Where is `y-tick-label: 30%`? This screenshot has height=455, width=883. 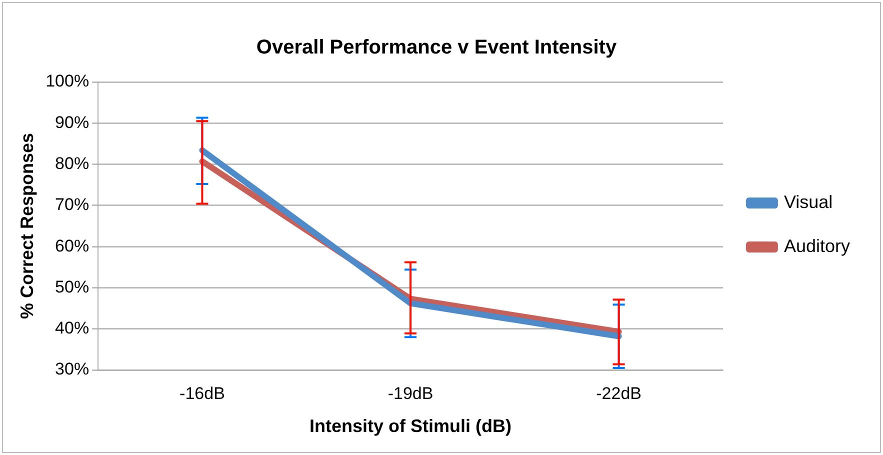 y-tick-label: 30% is located at coordinates (72, 369).